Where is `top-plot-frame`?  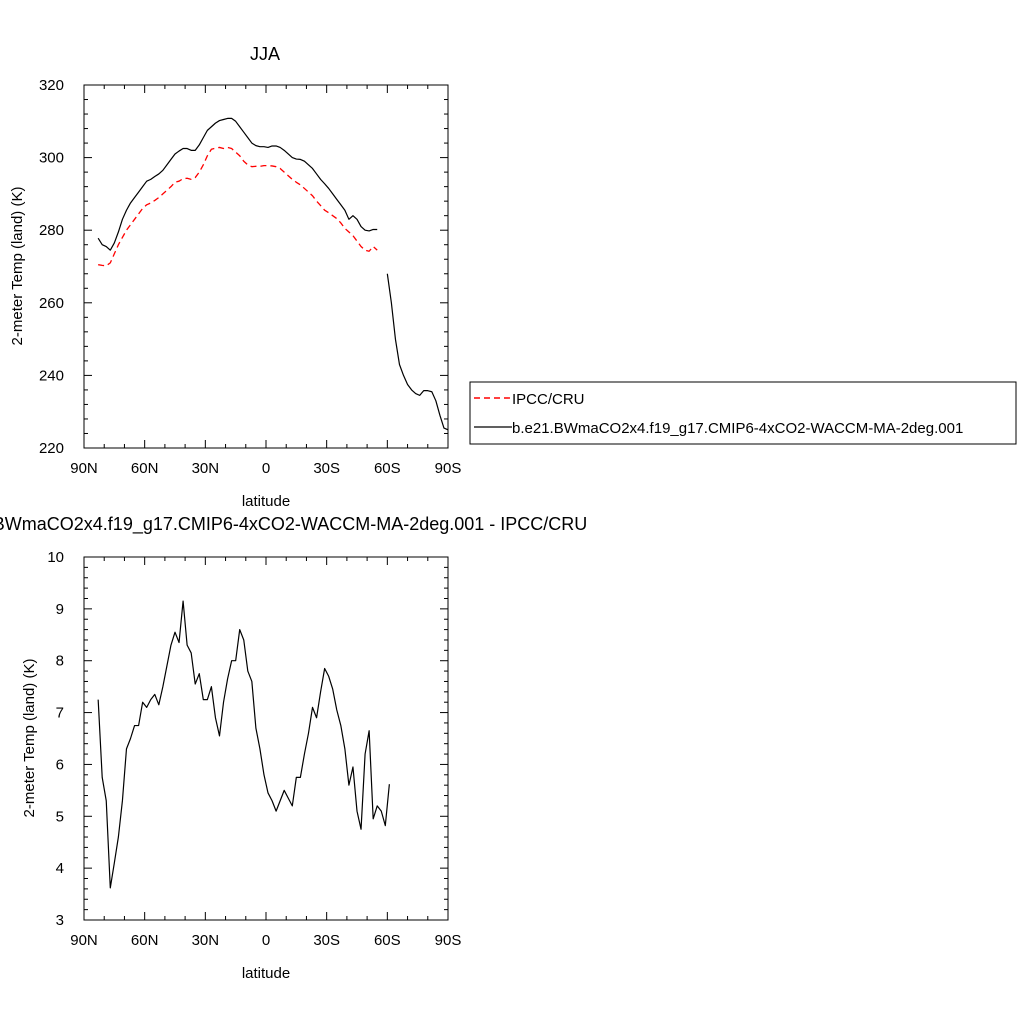
top-plot-frame is located at coordinates (266, 266).